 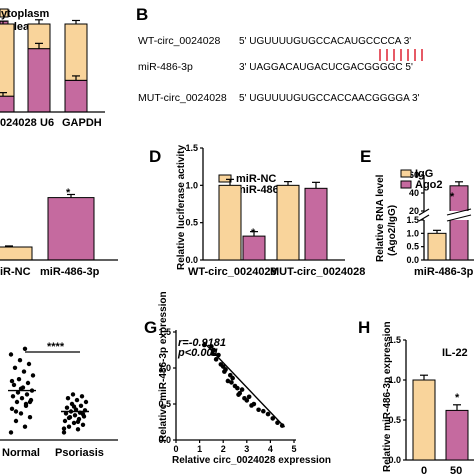 I want to click on panel-c-bars, so click(x=47, y=227).